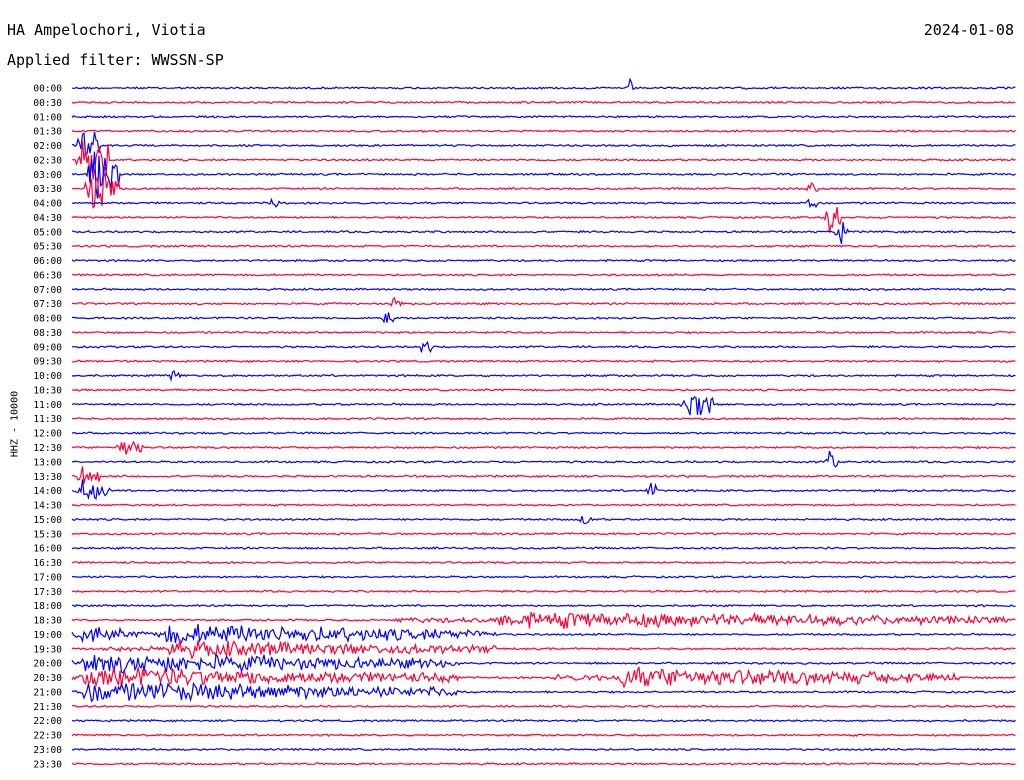 The height and width of the screenshot is (780, 1024). What do you see at coordinates (47, 736) in the screenshot?
I see `row-time-label: 22:30` at bounding box center [47, 736].